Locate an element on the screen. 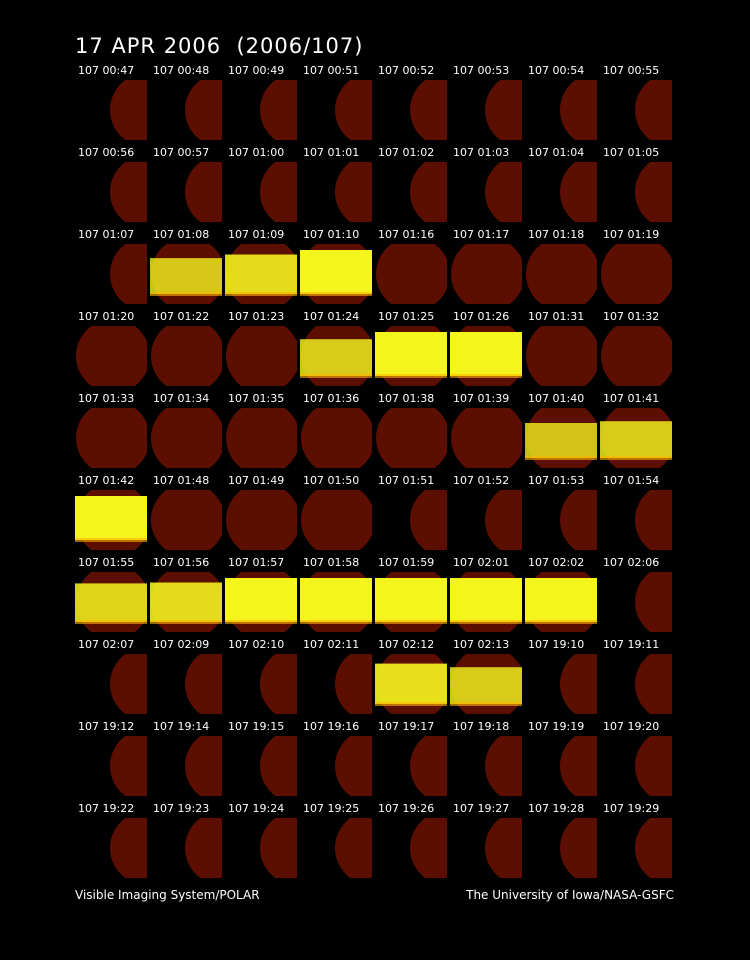 This screenshot has width=750, height=960. frame-thumbnail: 107 01:49 is located at coordinates (261, 515).